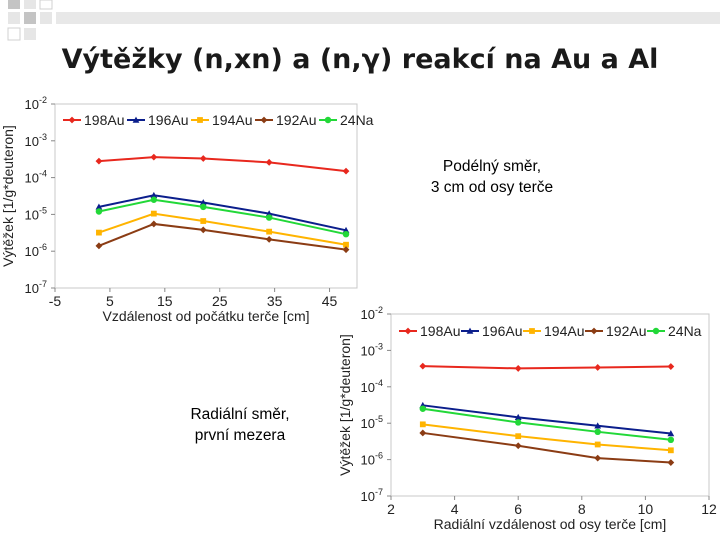  Describe the element at coordinates (110, 301) in the screenshot. I see `x-tick-label: 5` at that location.